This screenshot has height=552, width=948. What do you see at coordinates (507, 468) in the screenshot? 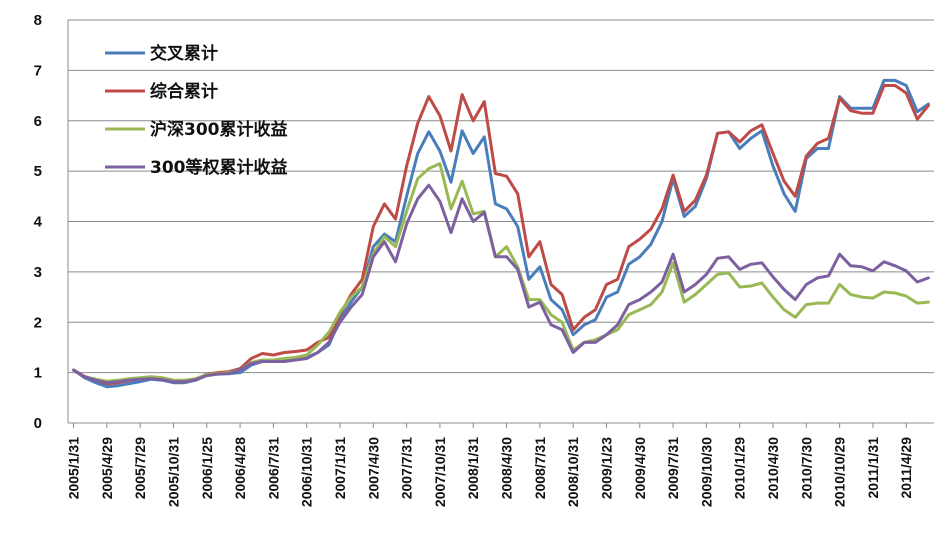
I see `x-tick-label: 2008/4/30` at bounding box center [507, 468].